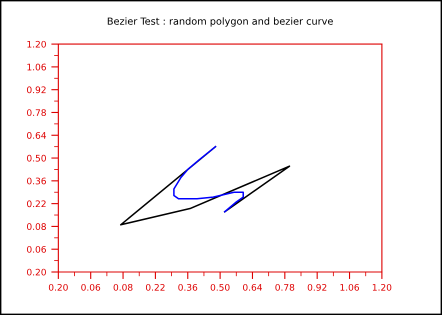 The height and width of the screenshot is (315, 442). I want to click on y-tick-label: 0.78, so click(36, 112).